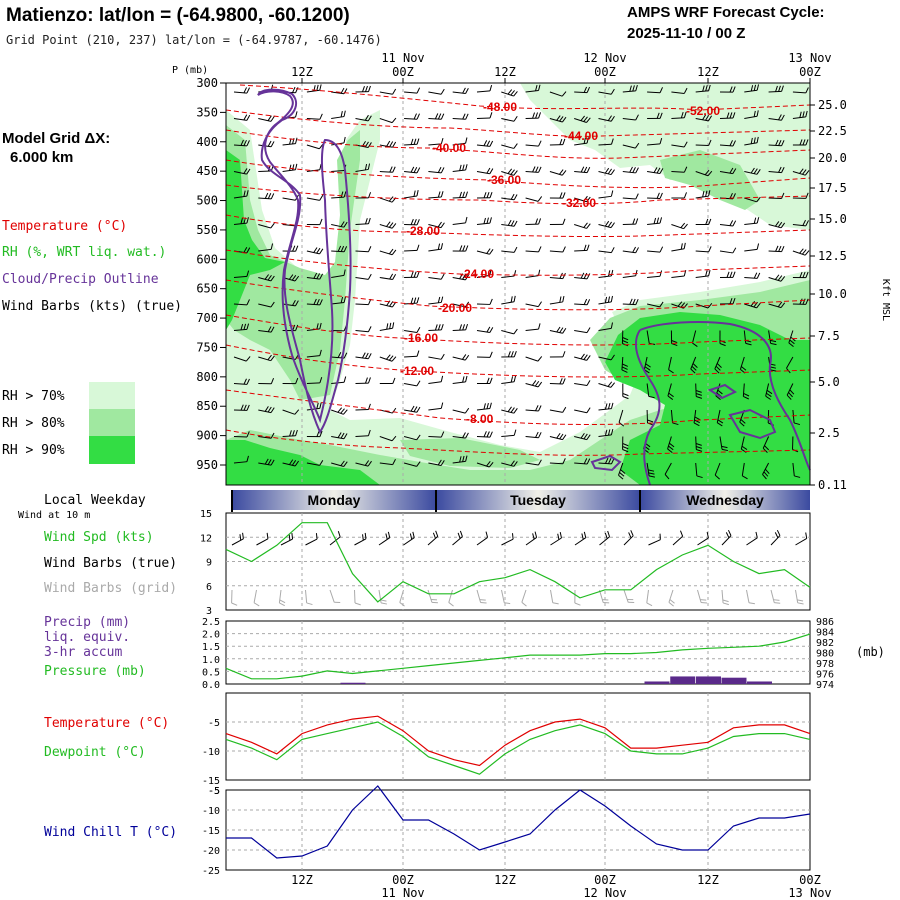 The image size is (900, 900). I want to click on legend-pressure: Pressure (mb), so click(95, 671).